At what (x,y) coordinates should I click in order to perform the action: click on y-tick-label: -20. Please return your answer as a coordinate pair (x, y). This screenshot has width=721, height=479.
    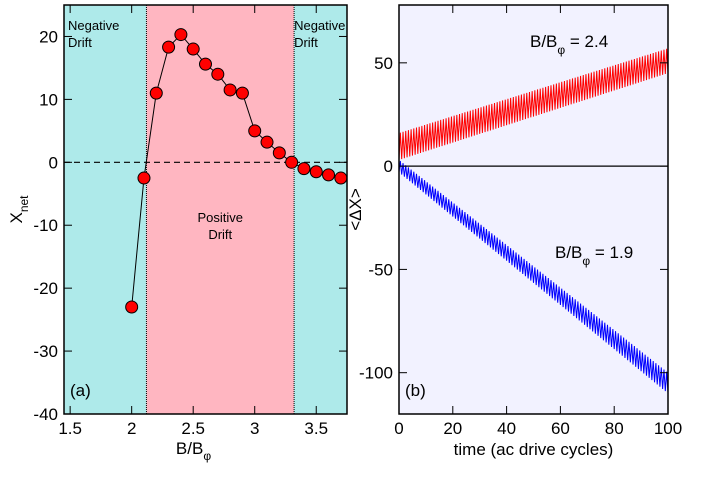
    Looking at the image, I should click on (45, 288).